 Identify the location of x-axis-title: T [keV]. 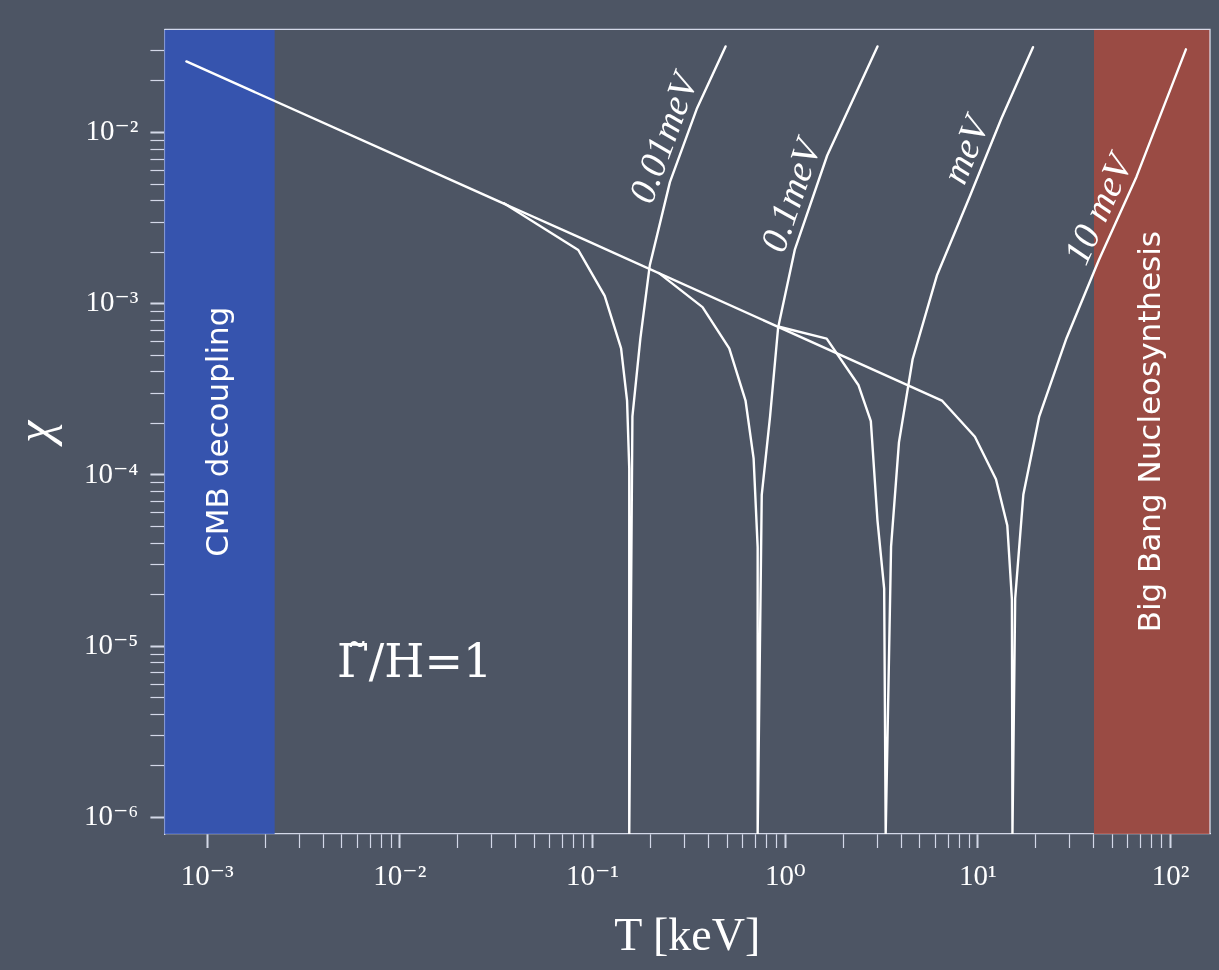
(687, 935).